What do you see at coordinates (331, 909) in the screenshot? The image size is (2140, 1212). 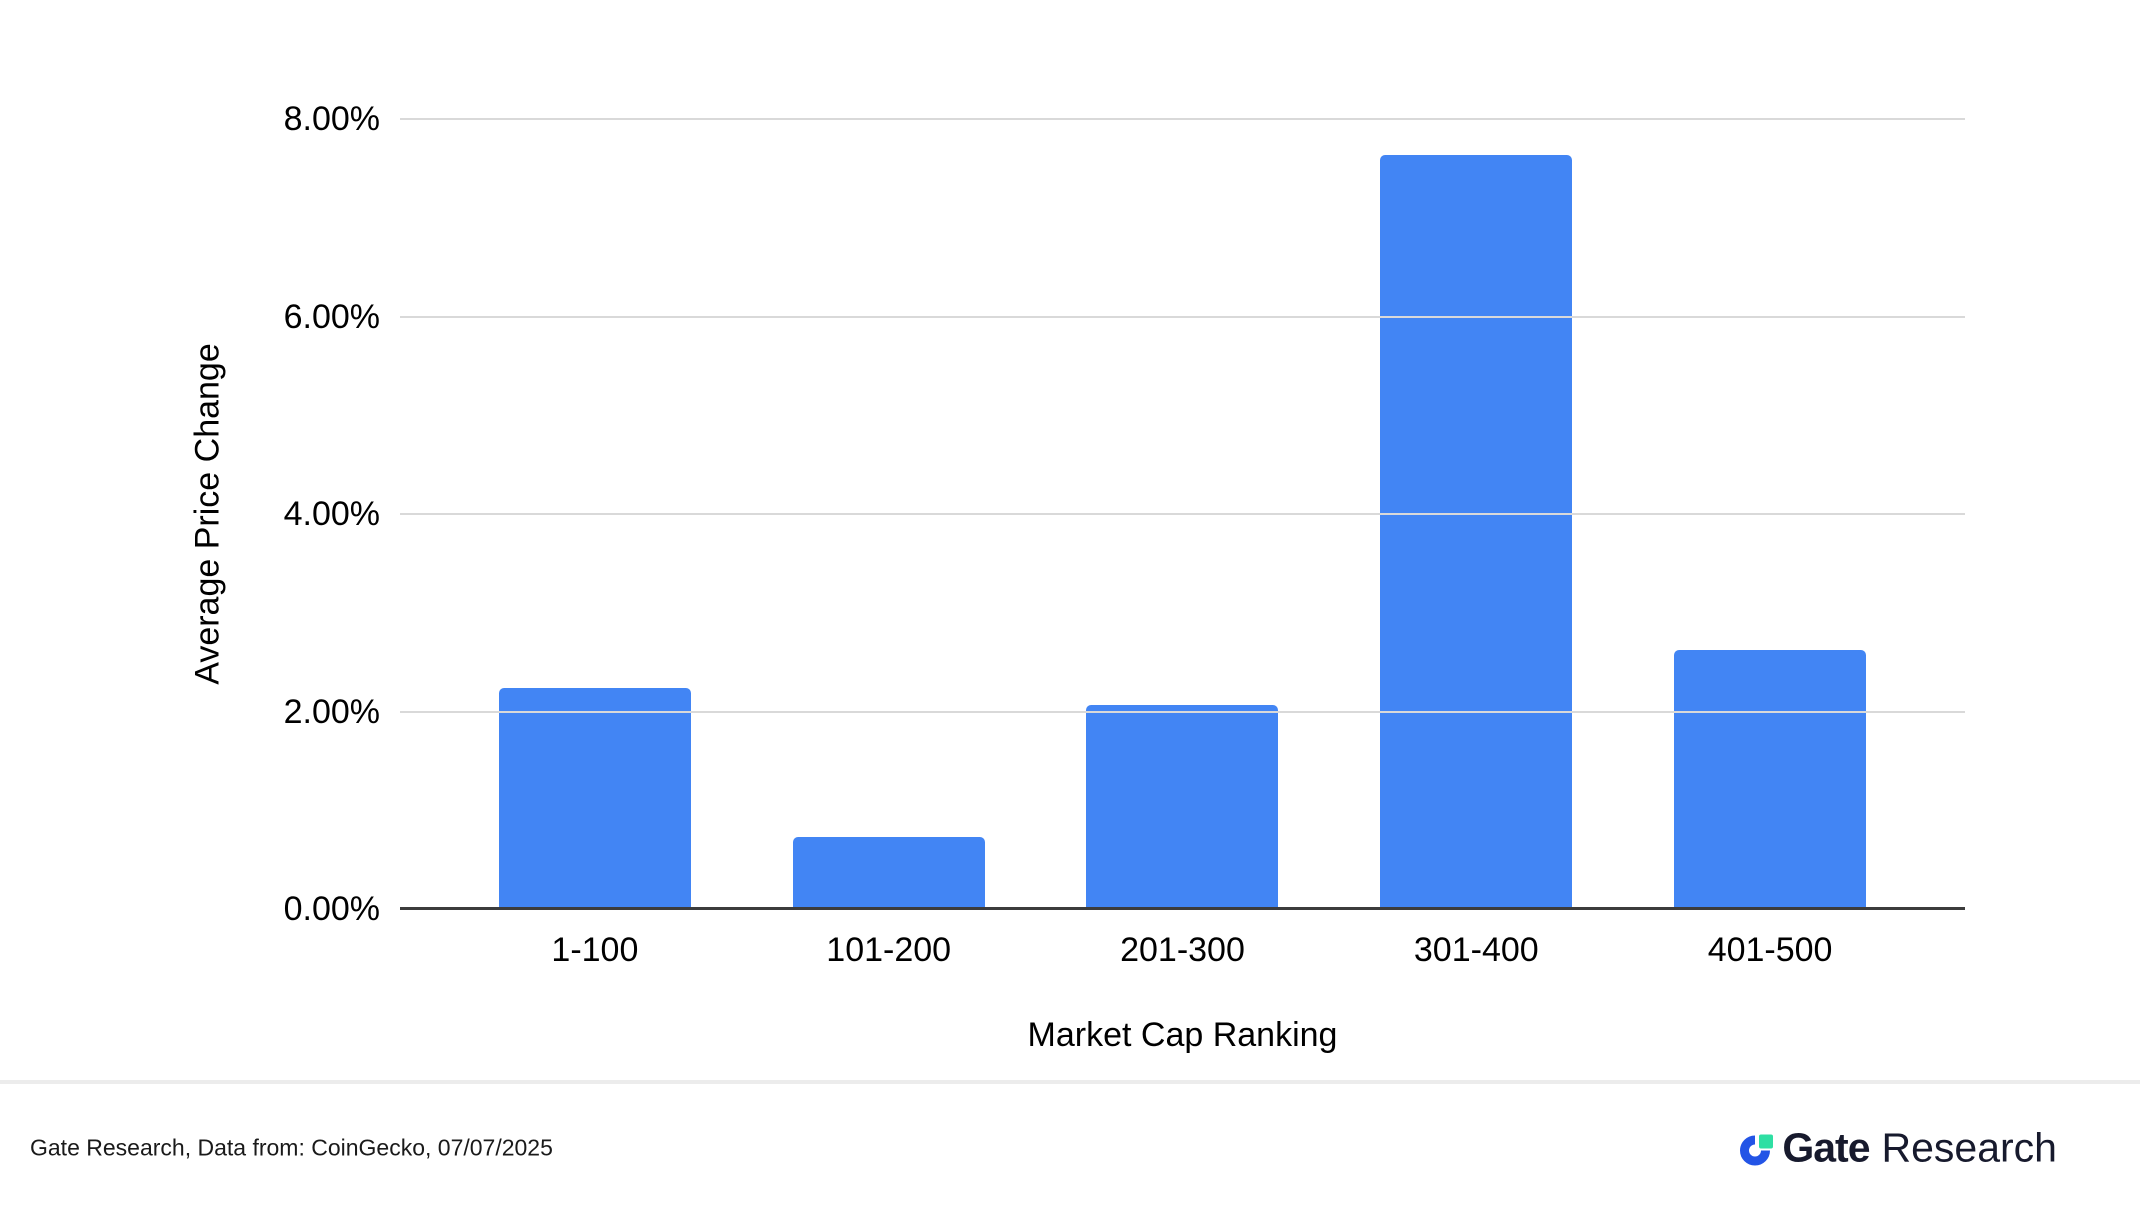 I see `y-tick-label: 0.00%` at bounding box center [331, 909].